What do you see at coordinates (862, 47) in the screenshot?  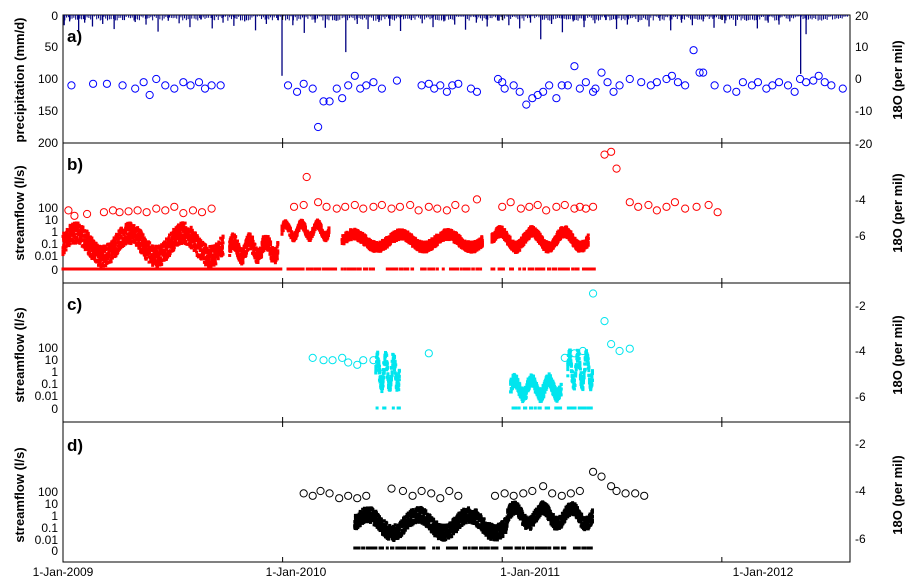 I see `panel-a-y2tick: 10` at bounding box center [862, 47].